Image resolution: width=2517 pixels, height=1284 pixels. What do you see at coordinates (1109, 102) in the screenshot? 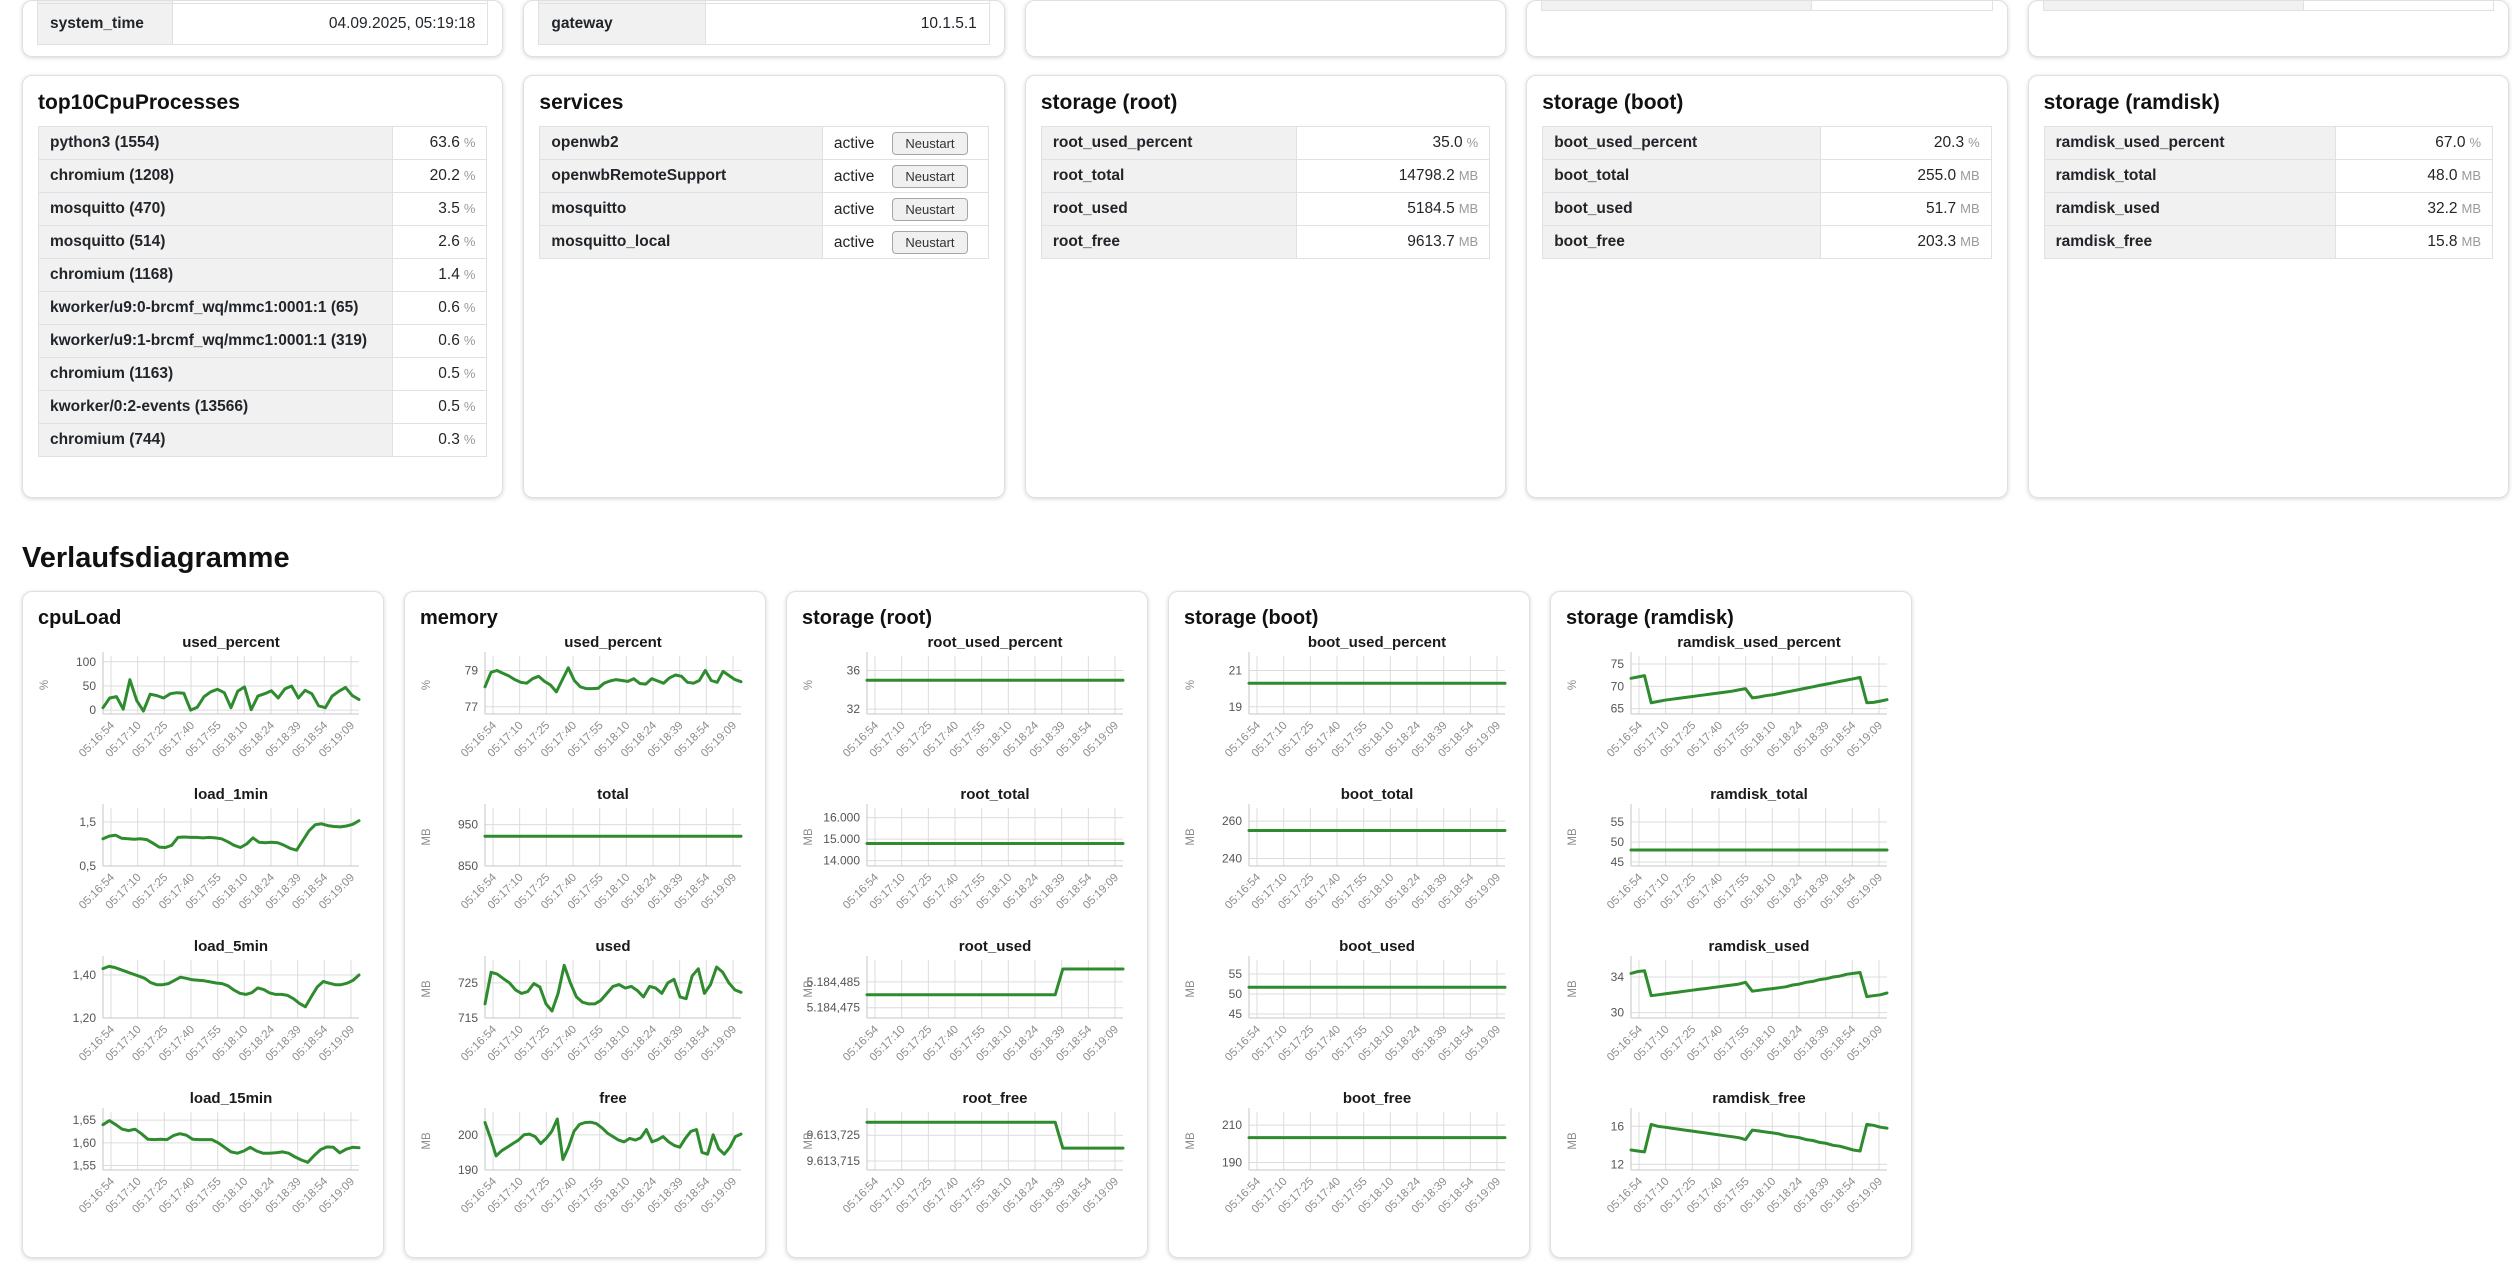
I see `card-title: storage (root)` at bounding box center [1109, 102].